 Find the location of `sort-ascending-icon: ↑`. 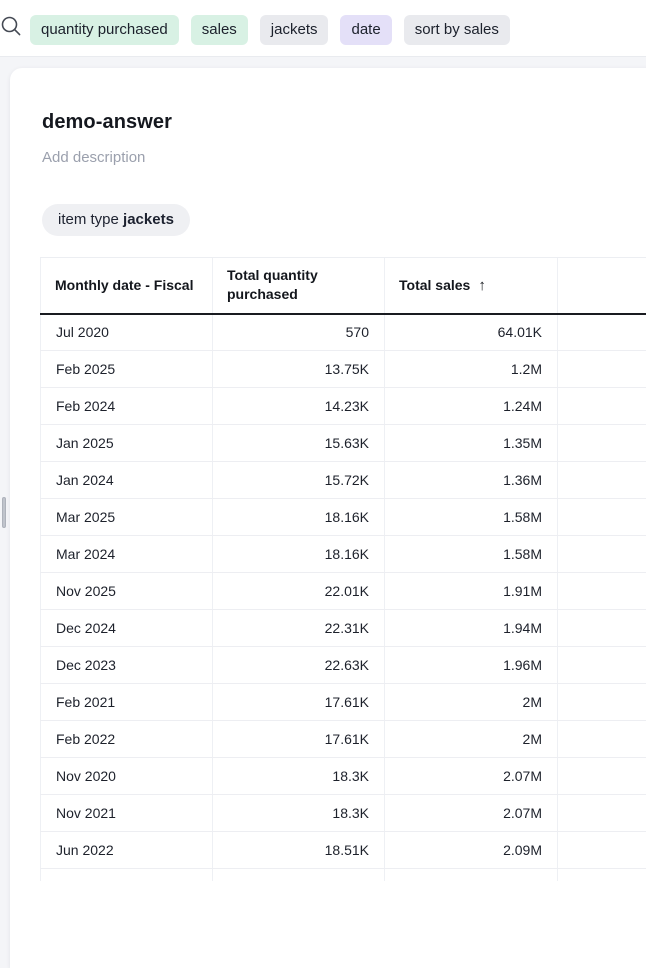

sort-ascending-icon: ↑ is located at coordinates (482, 285).